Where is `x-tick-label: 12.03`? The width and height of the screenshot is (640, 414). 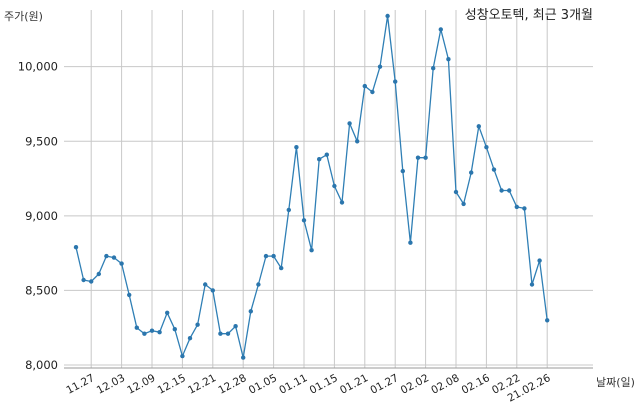
x-tick-label: 12.03 is located at coordinates (111, 384).